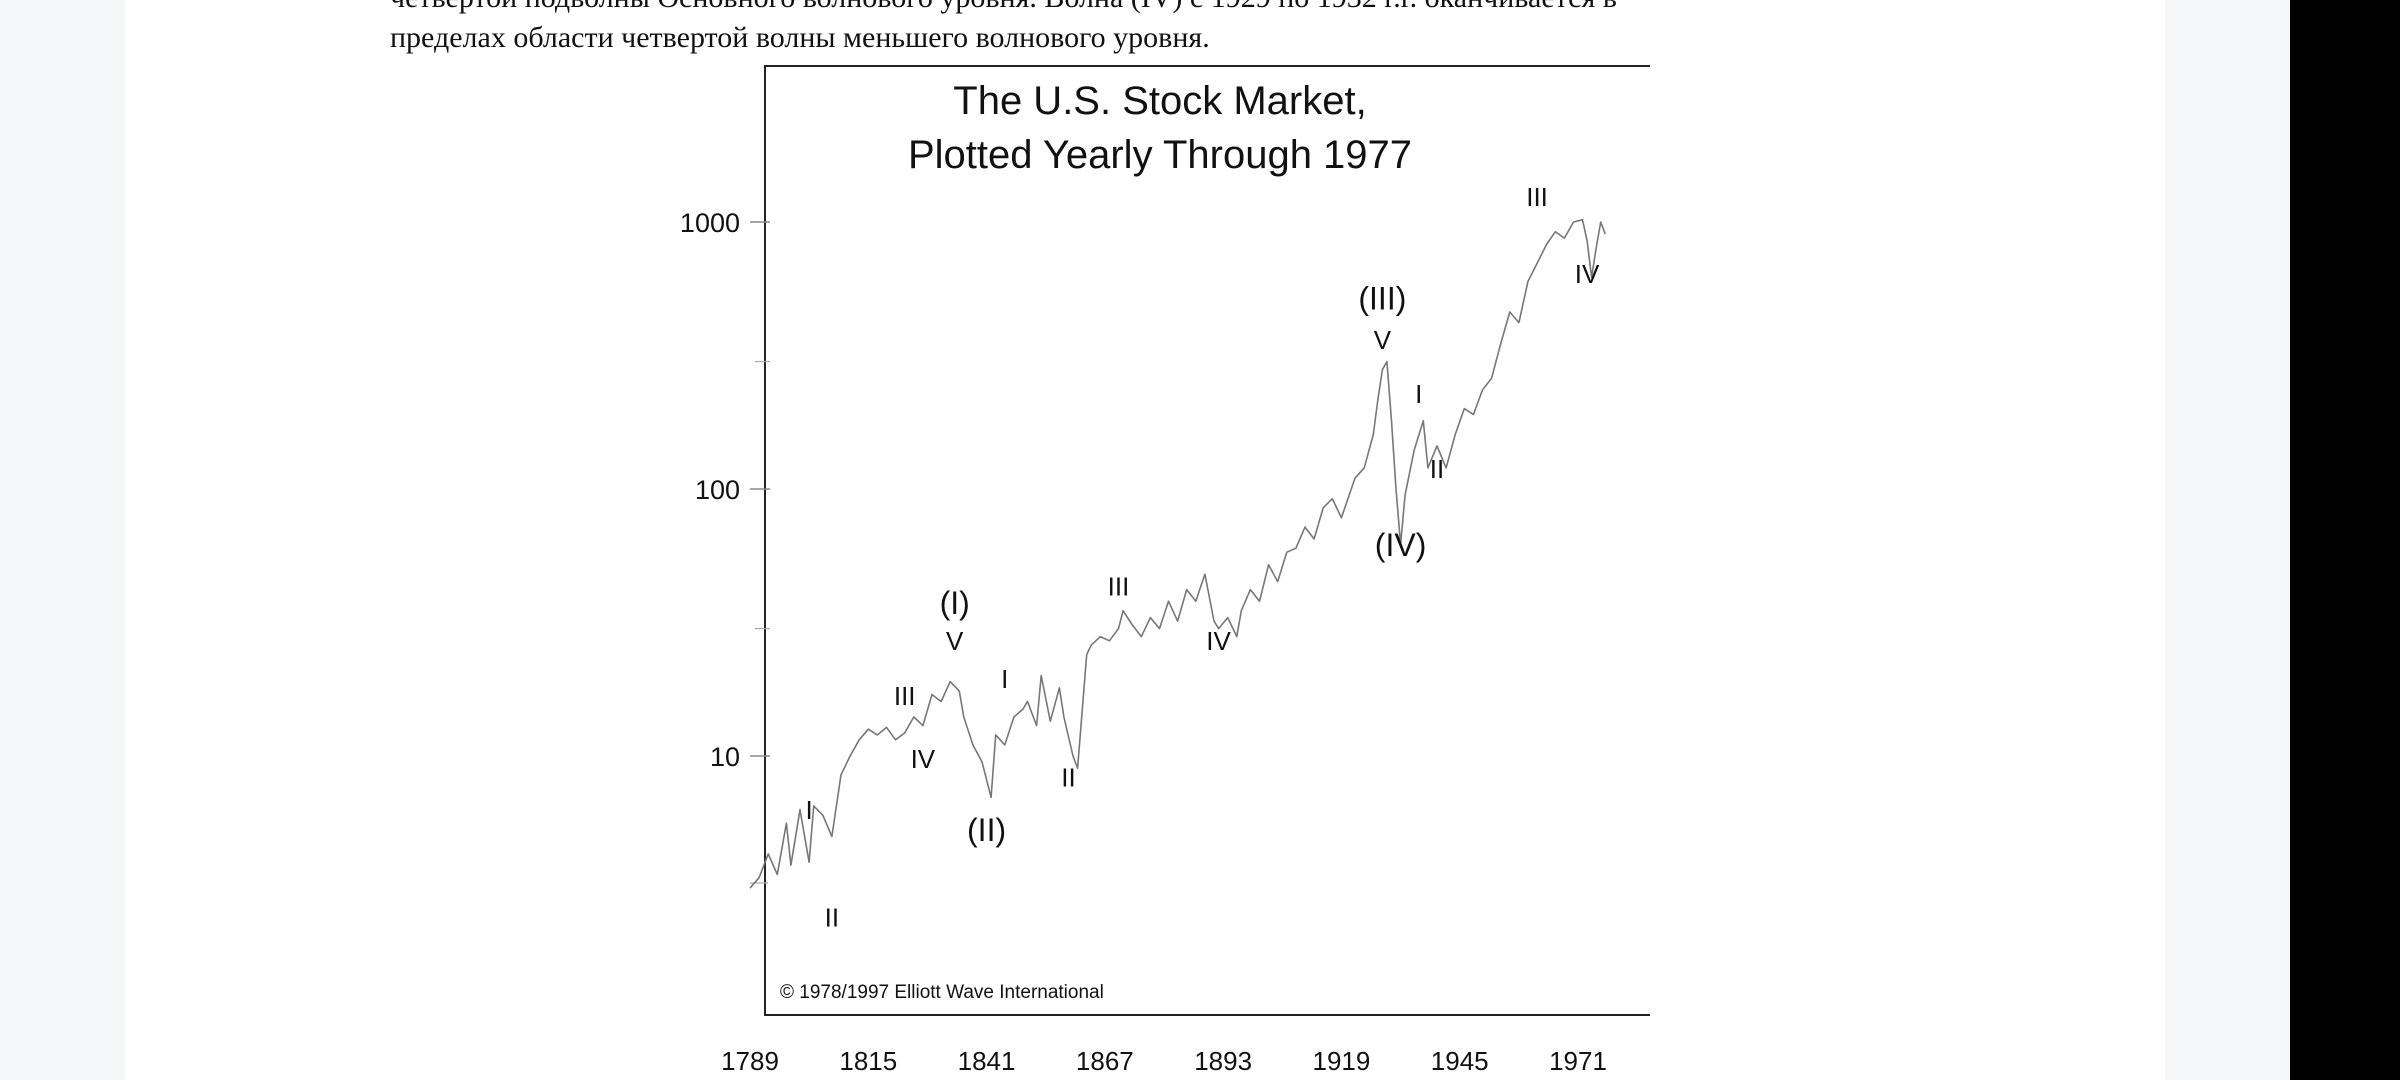  Describe the element at coordinates (1382, 299) in the screenshot. I see `wave-label: (III)` at that location.